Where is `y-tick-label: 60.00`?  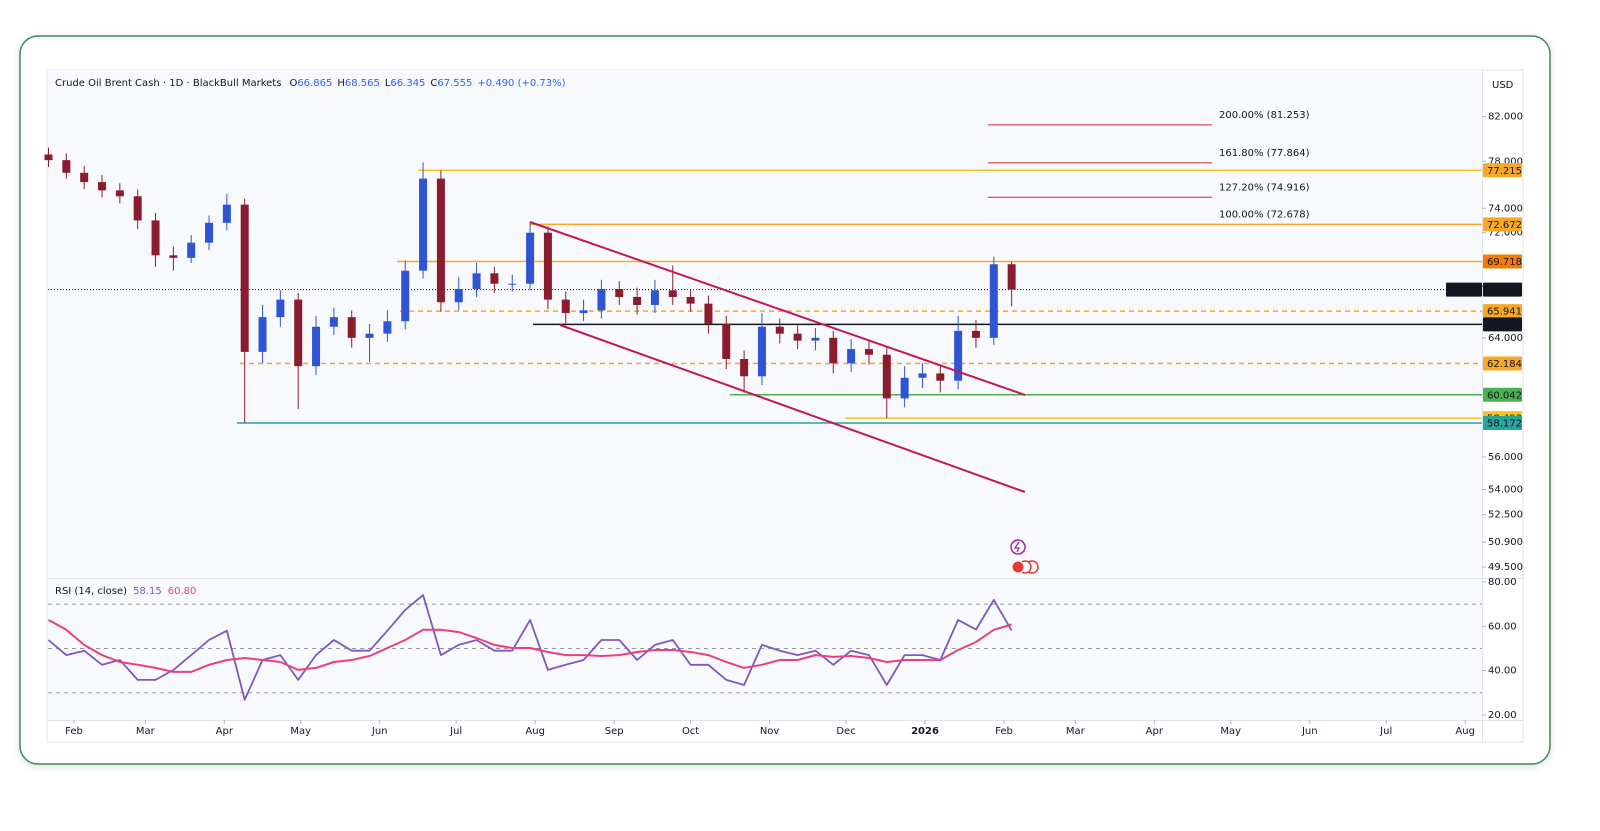
y-tick-label: 60.00 is located at coordinates (1502, 626).